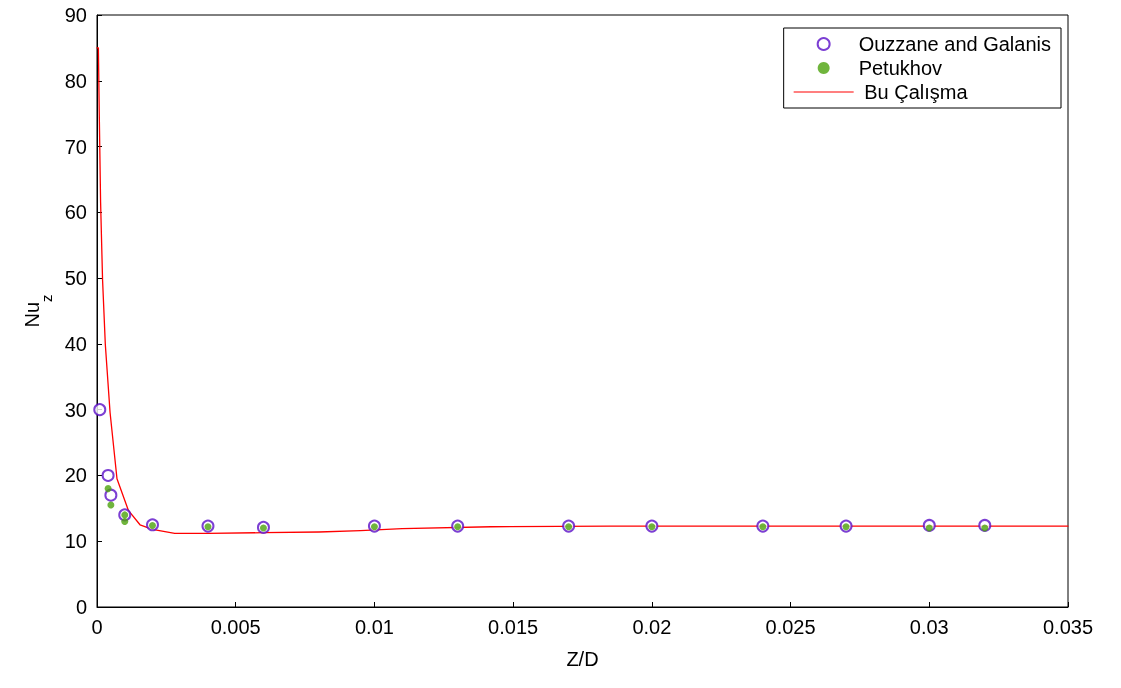 The width and height of the screenshot is (1121, 688). Describe the element at coordinates (75, 409) in the screenshot. I see `y-tick-label: 30` at that location.